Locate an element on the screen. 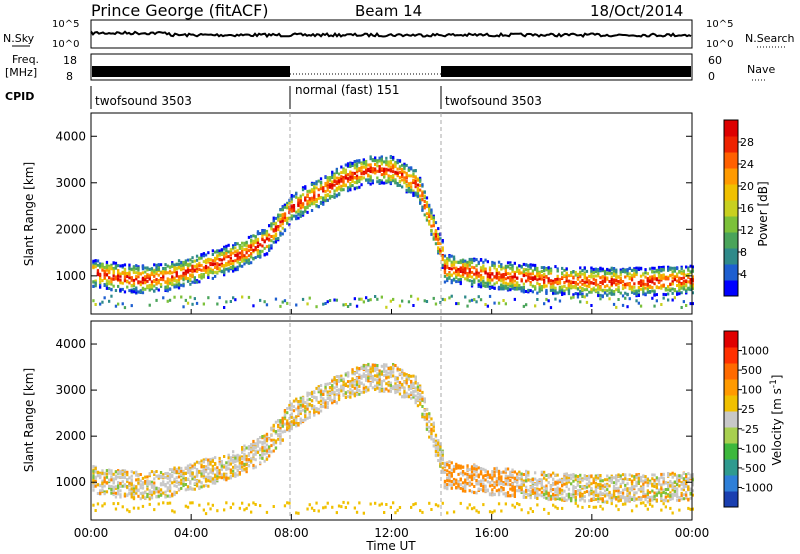  freq-label: Freq. is located at coordinates (25, 59).